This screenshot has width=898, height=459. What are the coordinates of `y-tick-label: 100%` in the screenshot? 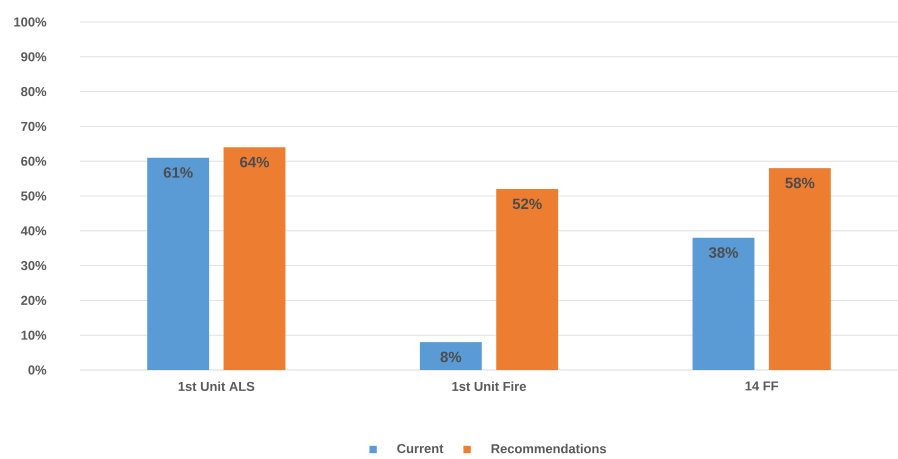 It's located at (30, 22).